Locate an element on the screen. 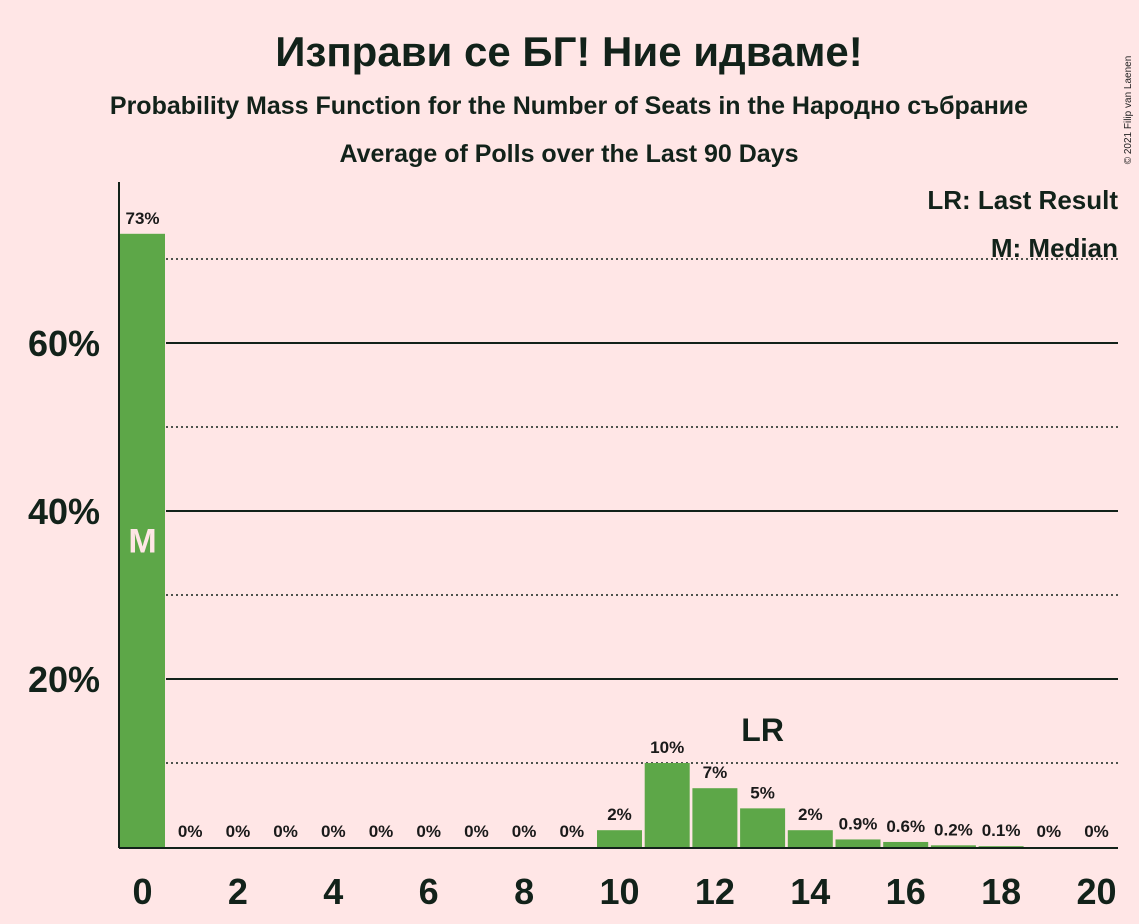 This screenshot has height=924, width=1139. bar-label-seat-10: 2% is located at coordinates (619, 814).